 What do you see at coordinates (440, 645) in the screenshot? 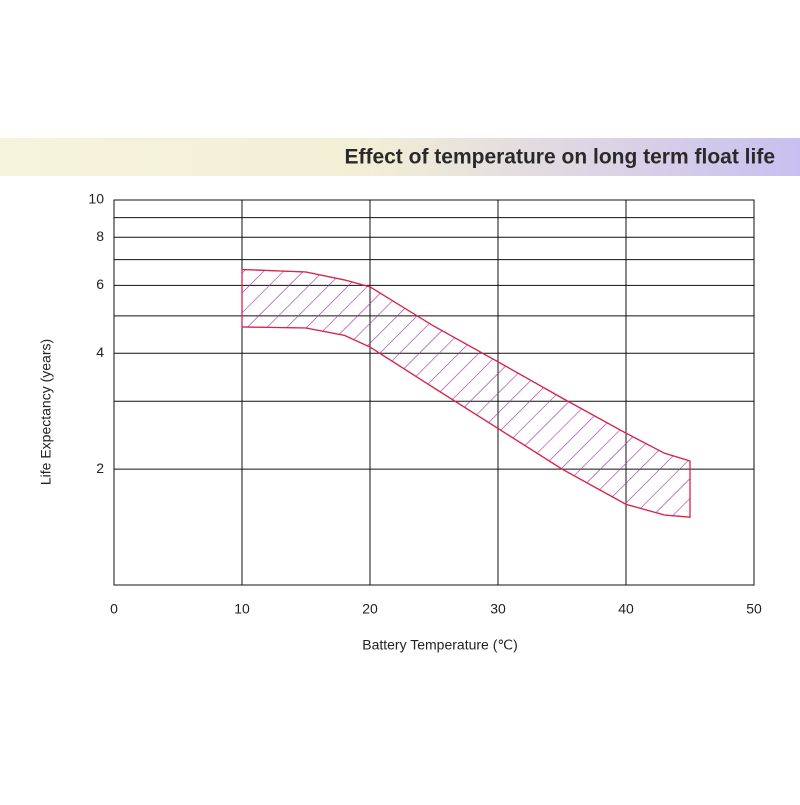
I see `x-axis-label: Battery Temperature (℃)` at bounding box center [440, 645].